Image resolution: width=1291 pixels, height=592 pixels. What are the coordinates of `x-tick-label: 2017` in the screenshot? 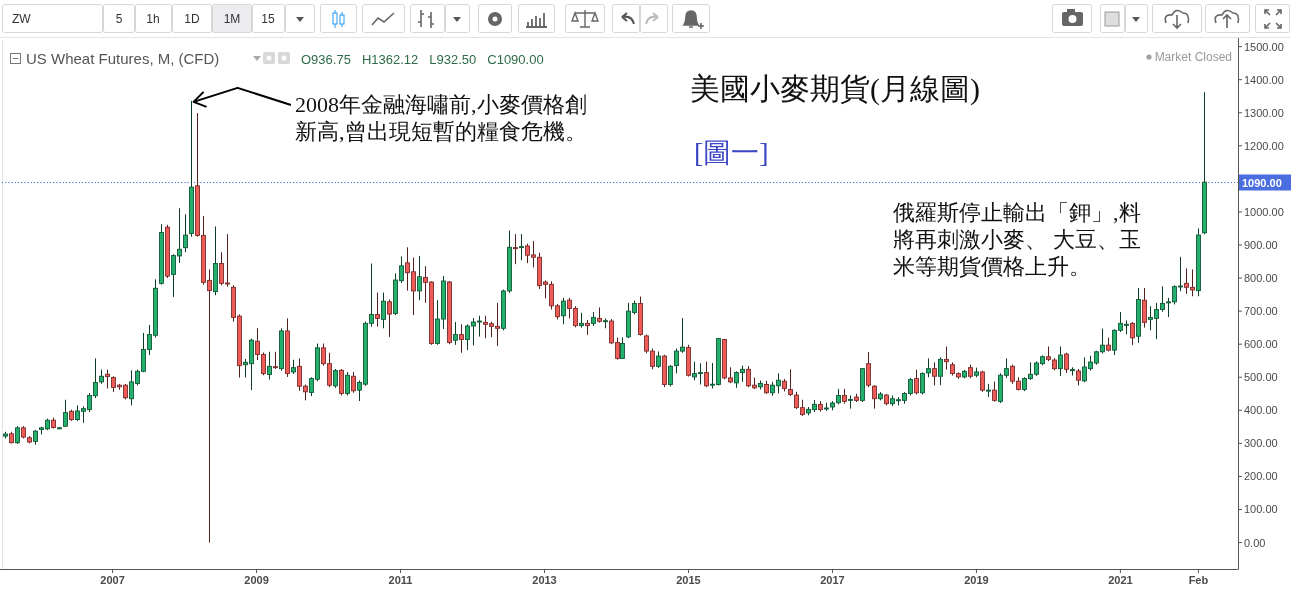 It's located at (832, 580).